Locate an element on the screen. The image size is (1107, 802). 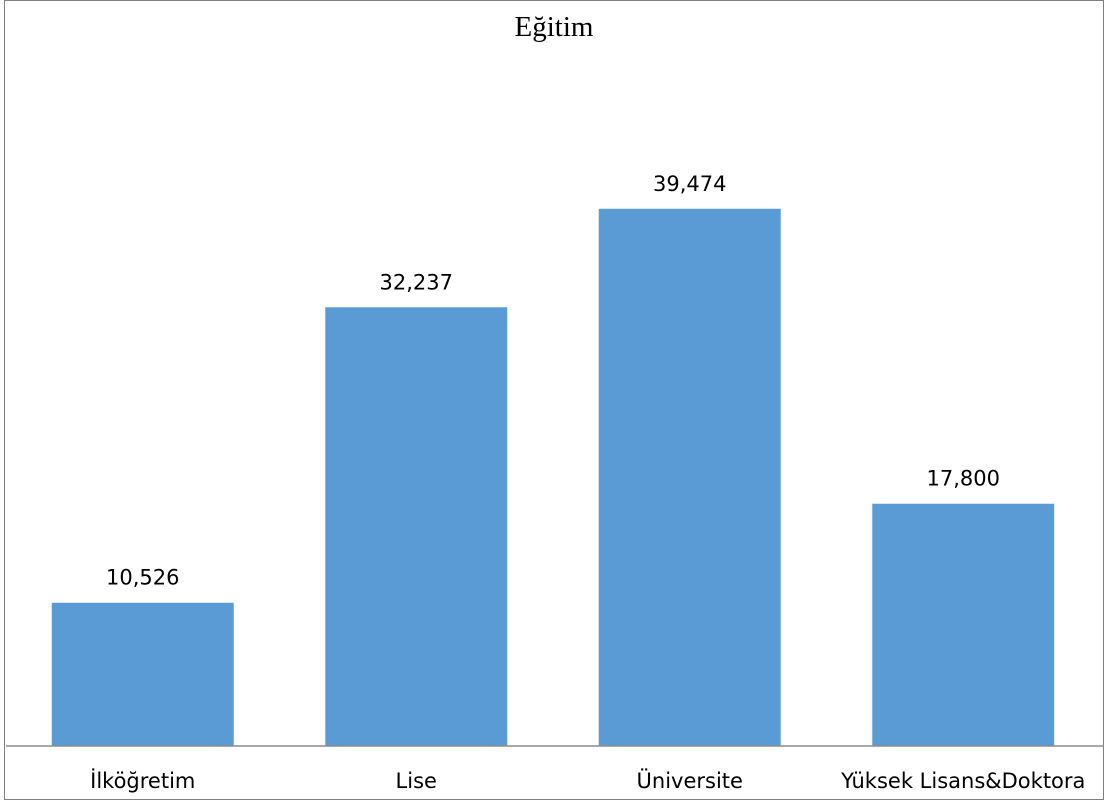
x-tick-label-1: Lise is located at coordinates (416, 781).